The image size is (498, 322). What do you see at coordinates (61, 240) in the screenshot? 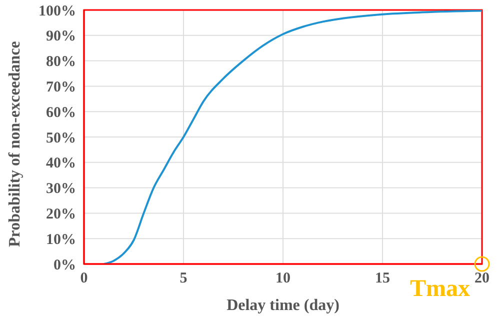
I see `y-tick-label: 10%` at bounding box center [61, 240].